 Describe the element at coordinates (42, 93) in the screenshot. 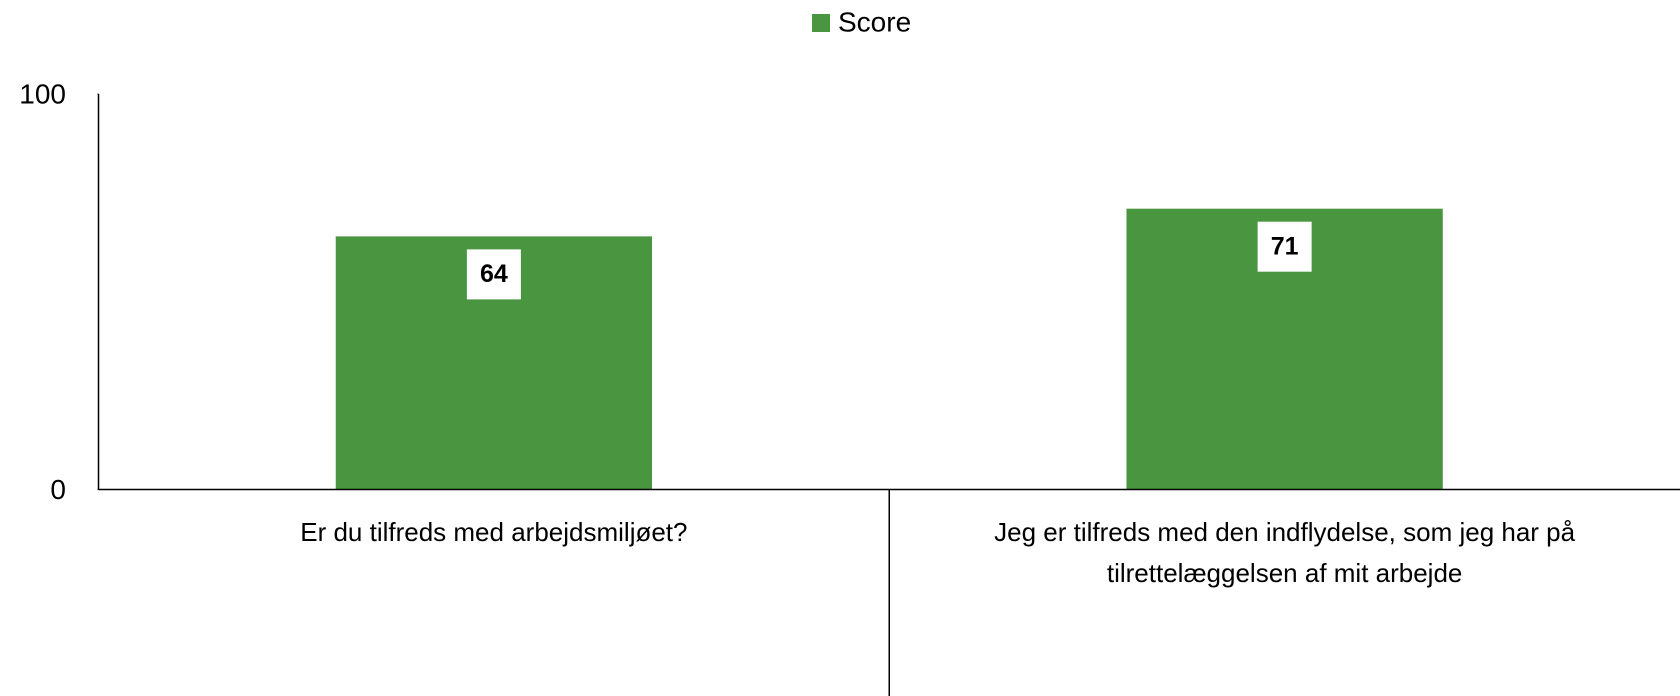

I see `y-tick-label: 100` at that location.